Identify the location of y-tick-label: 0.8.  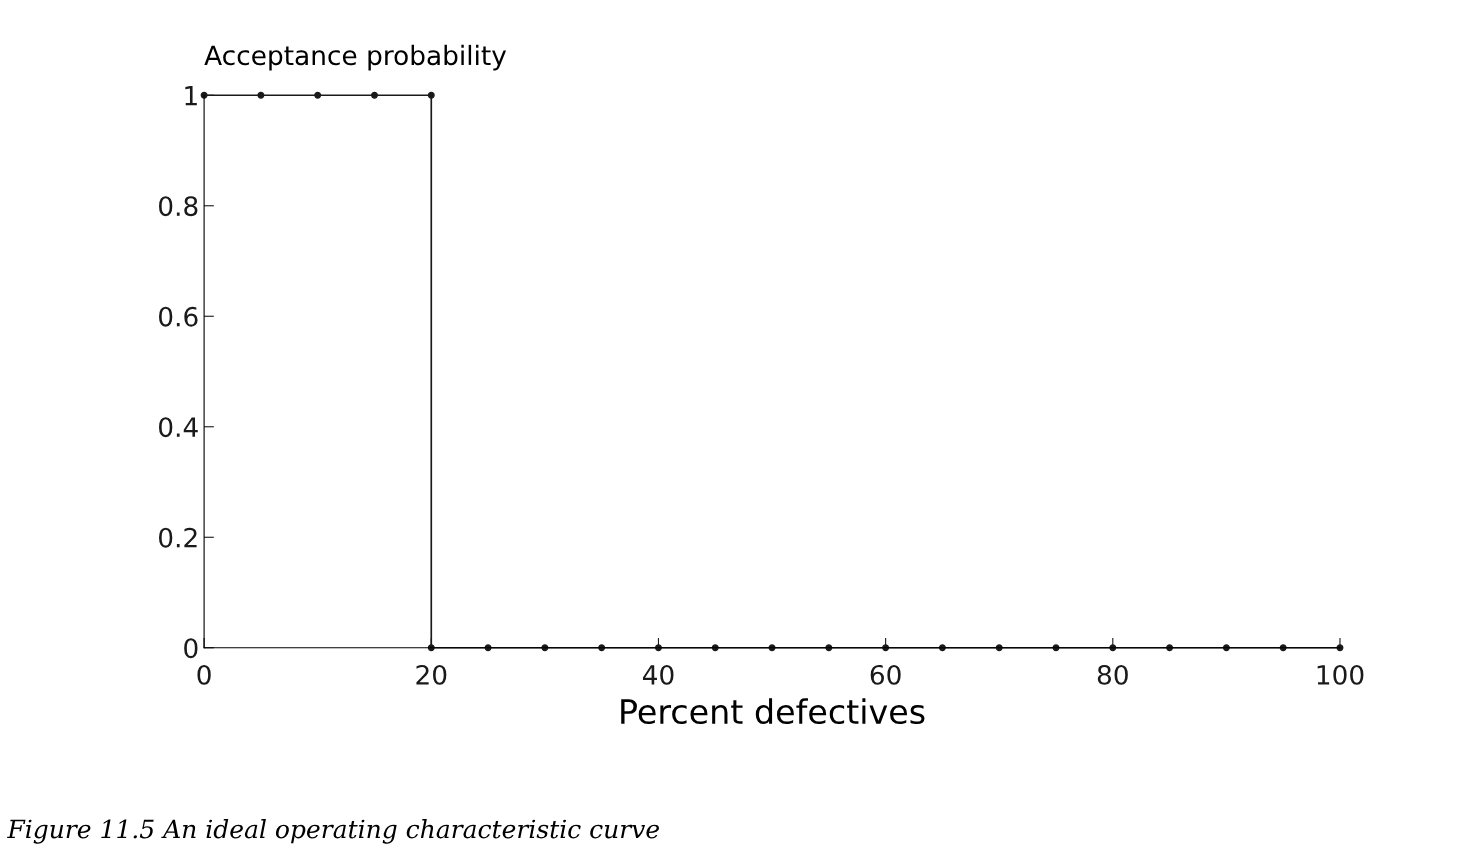
(178, 206).